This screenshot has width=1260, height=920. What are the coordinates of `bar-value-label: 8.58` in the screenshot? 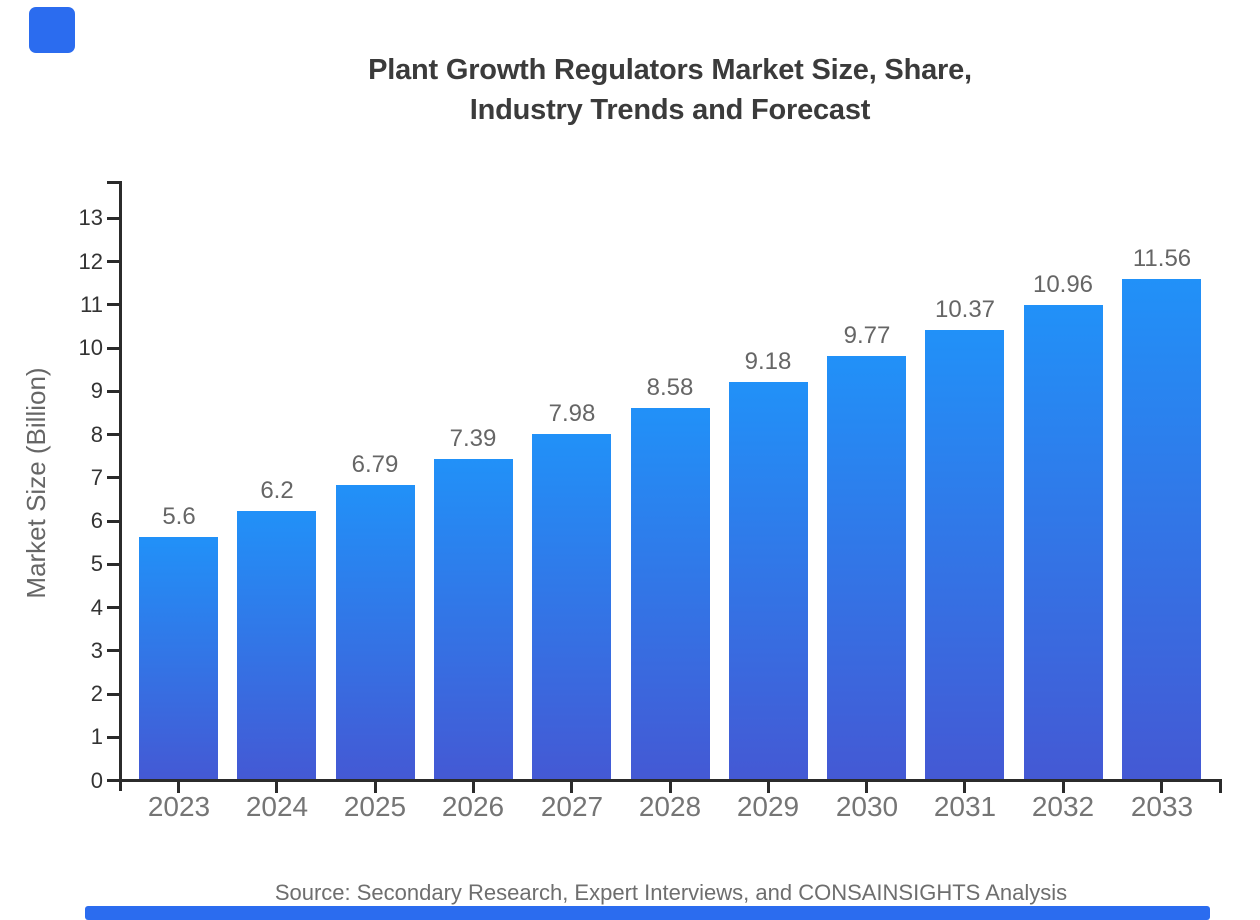 It's located at (670, 387).